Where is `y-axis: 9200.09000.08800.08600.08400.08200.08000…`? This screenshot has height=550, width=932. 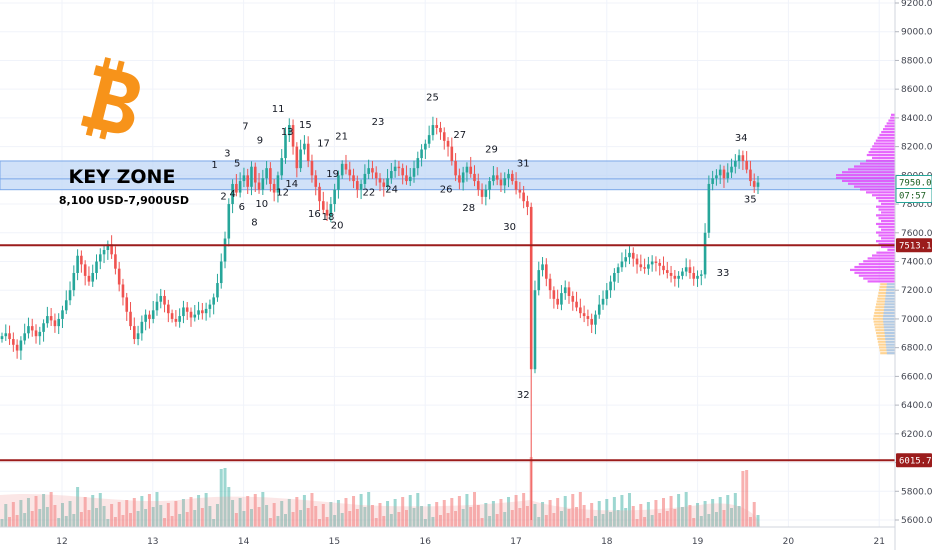 y-axis: 9200.09000.08800.08600.08400.08200.08000… is located at coordinates (913, 275).